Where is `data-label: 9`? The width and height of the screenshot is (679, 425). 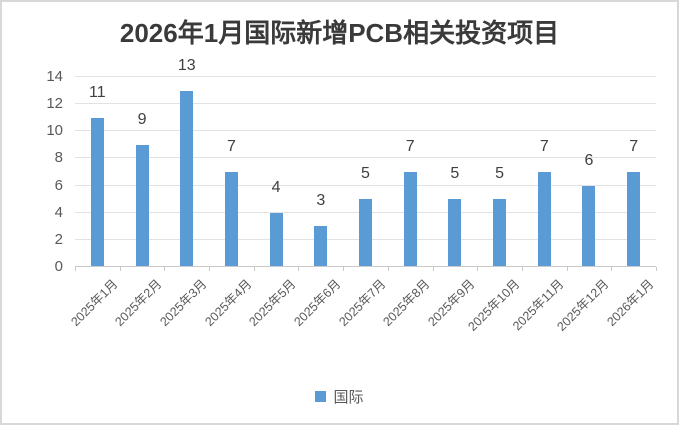
data-label: 9 is located at coordinates (142, 119).